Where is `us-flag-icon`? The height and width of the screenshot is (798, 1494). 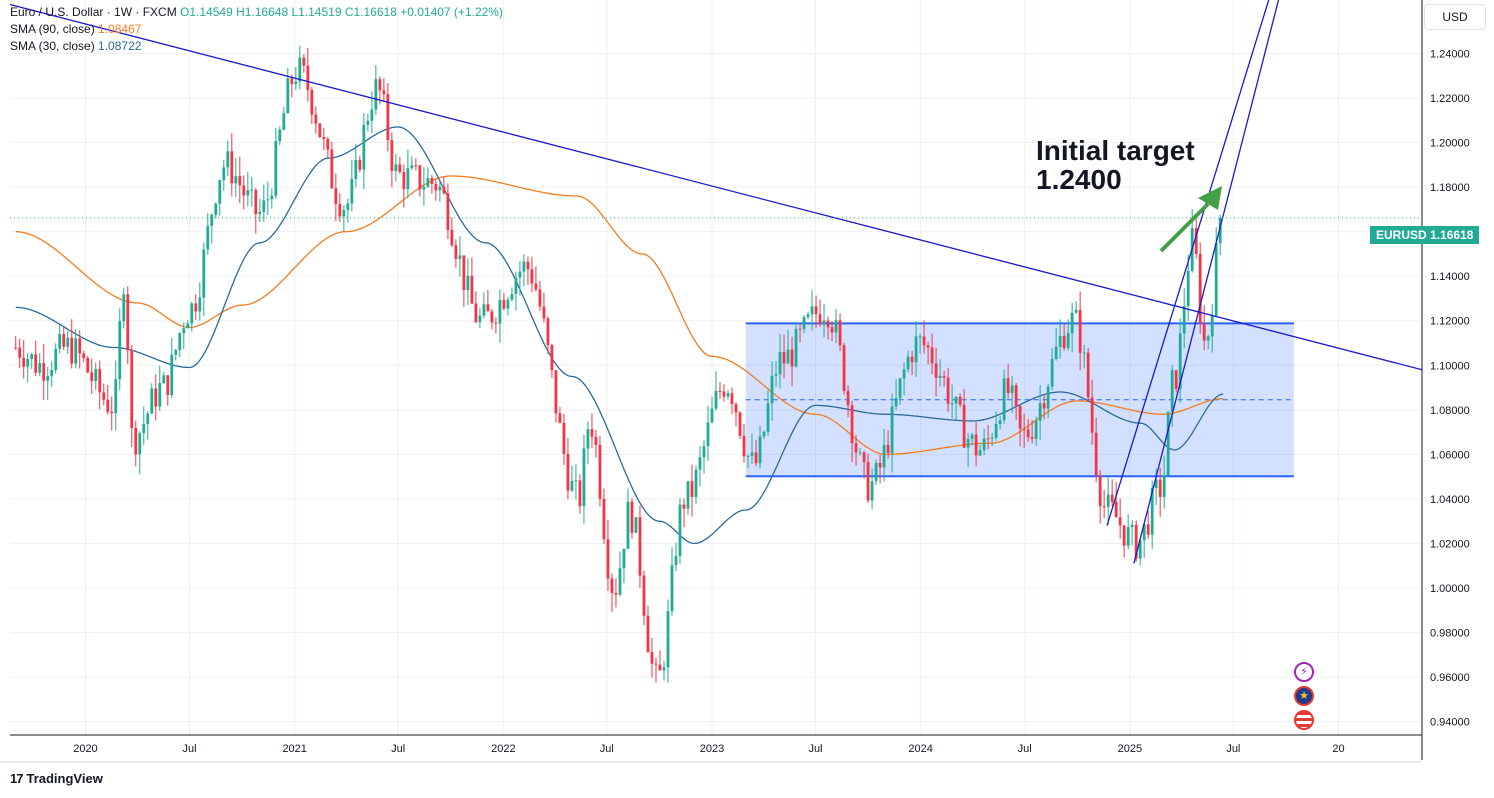
us-flag-icon is located at coordinates (1304, 720).